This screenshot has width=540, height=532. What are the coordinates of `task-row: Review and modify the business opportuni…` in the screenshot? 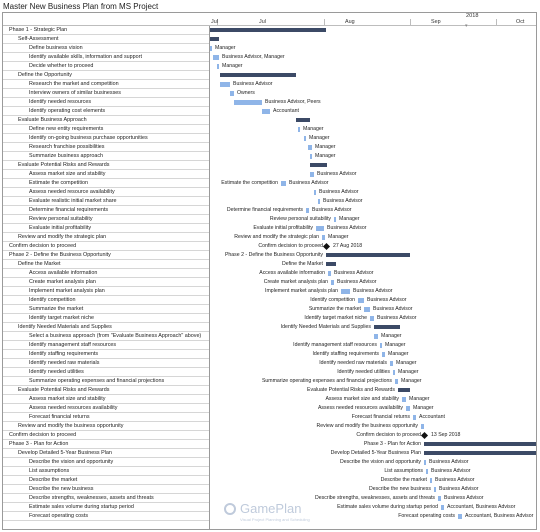 It's located at (106, 426).